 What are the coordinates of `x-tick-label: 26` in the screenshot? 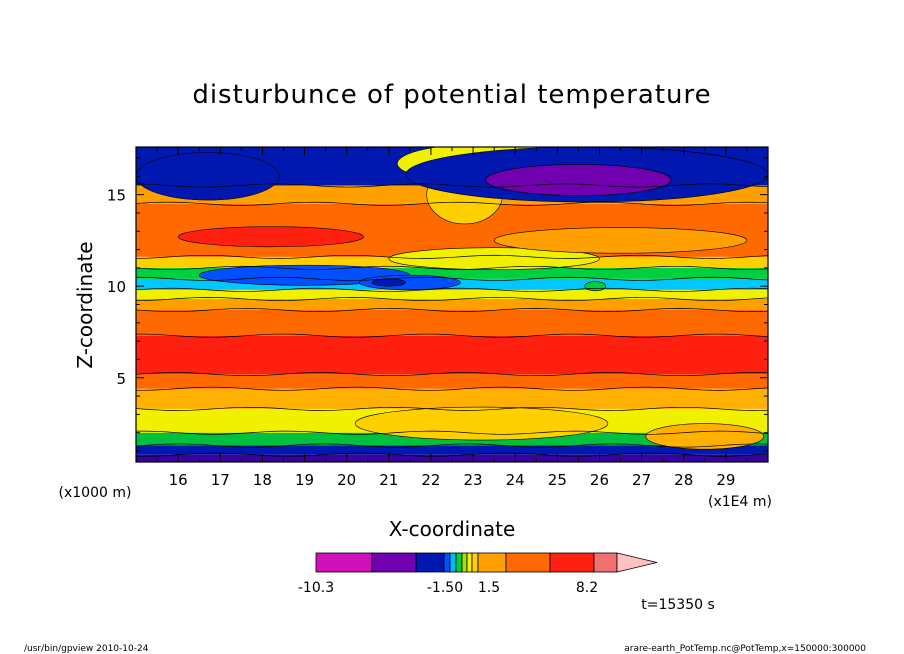 It's located at (599, 480).